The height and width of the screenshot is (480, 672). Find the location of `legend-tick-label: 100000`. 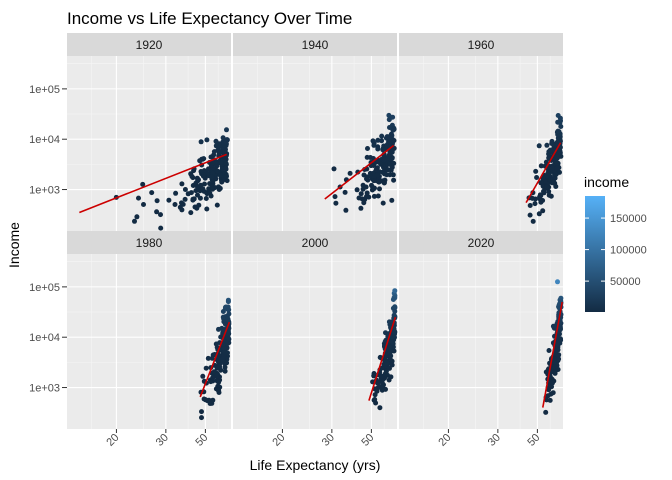

legend-tick-label: 100000 is located at coordinates (628, 251).